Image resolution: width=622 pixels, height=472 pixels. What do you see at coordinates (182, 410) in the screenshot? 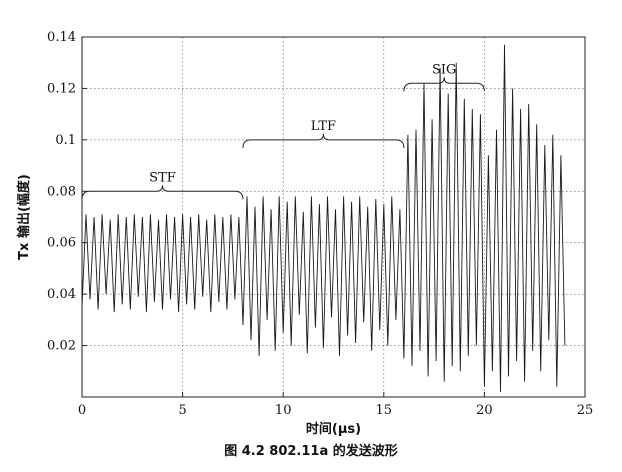
I see `x-tick-label: 5` at bounding box center [182, 410].